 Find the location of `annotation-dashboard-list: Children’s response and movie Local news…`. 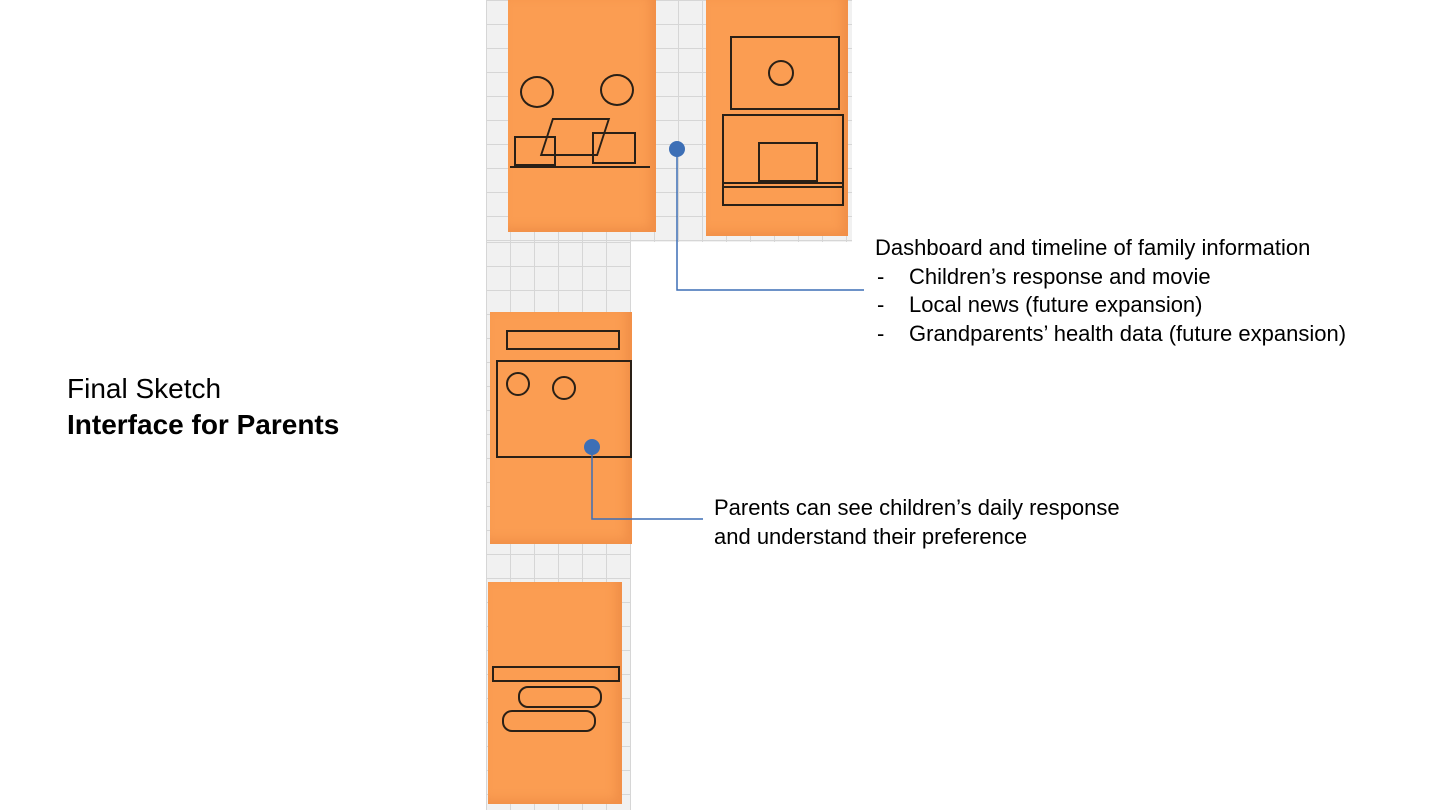

annotation-dashboard-list: Children’s response and movie Local news… is located at coordinates (1110, 306).